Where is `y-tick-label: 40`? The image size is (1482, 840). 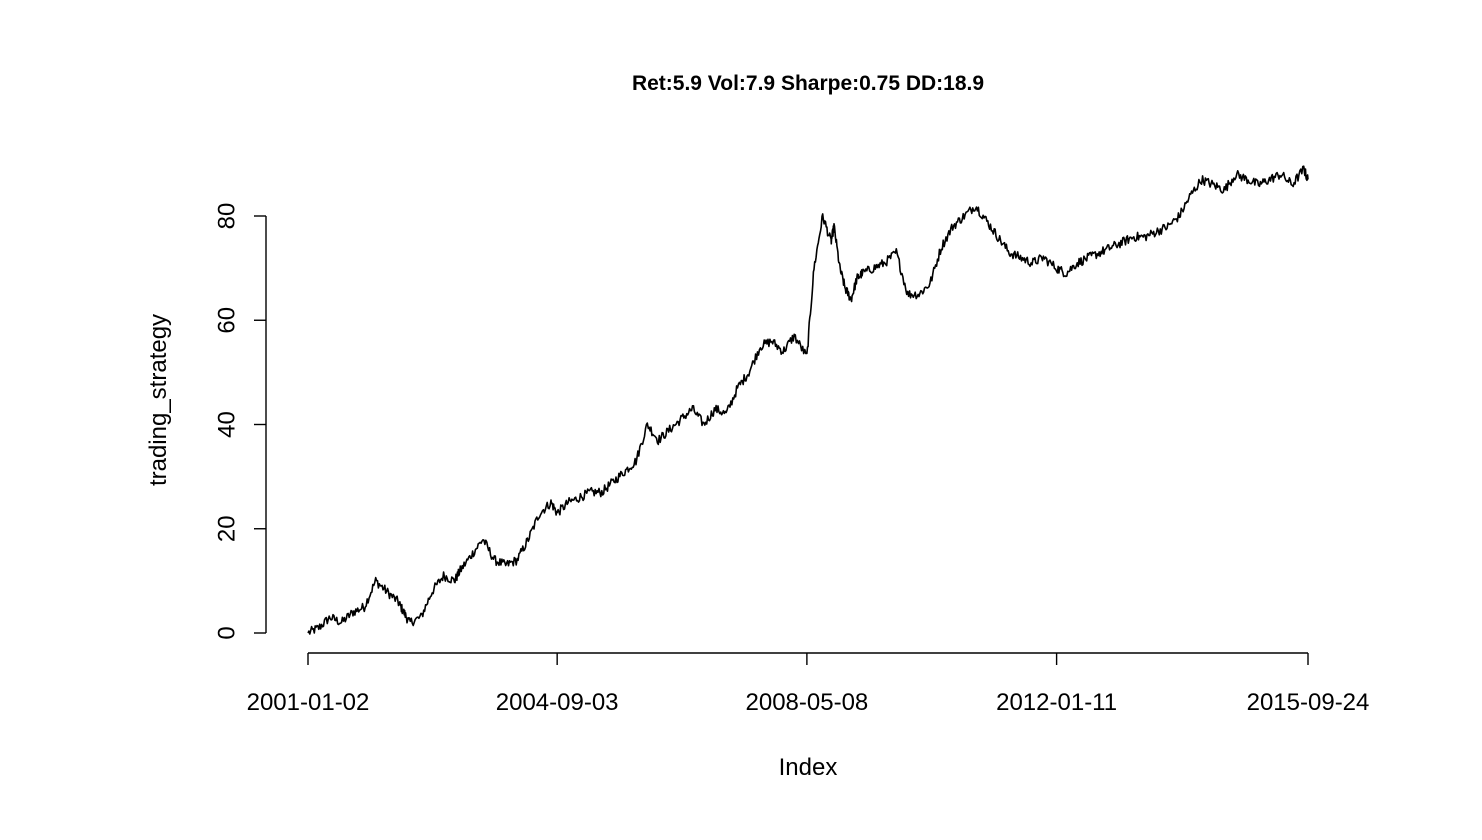 y-tick-label: 40 is located at coordinates (226, 424).